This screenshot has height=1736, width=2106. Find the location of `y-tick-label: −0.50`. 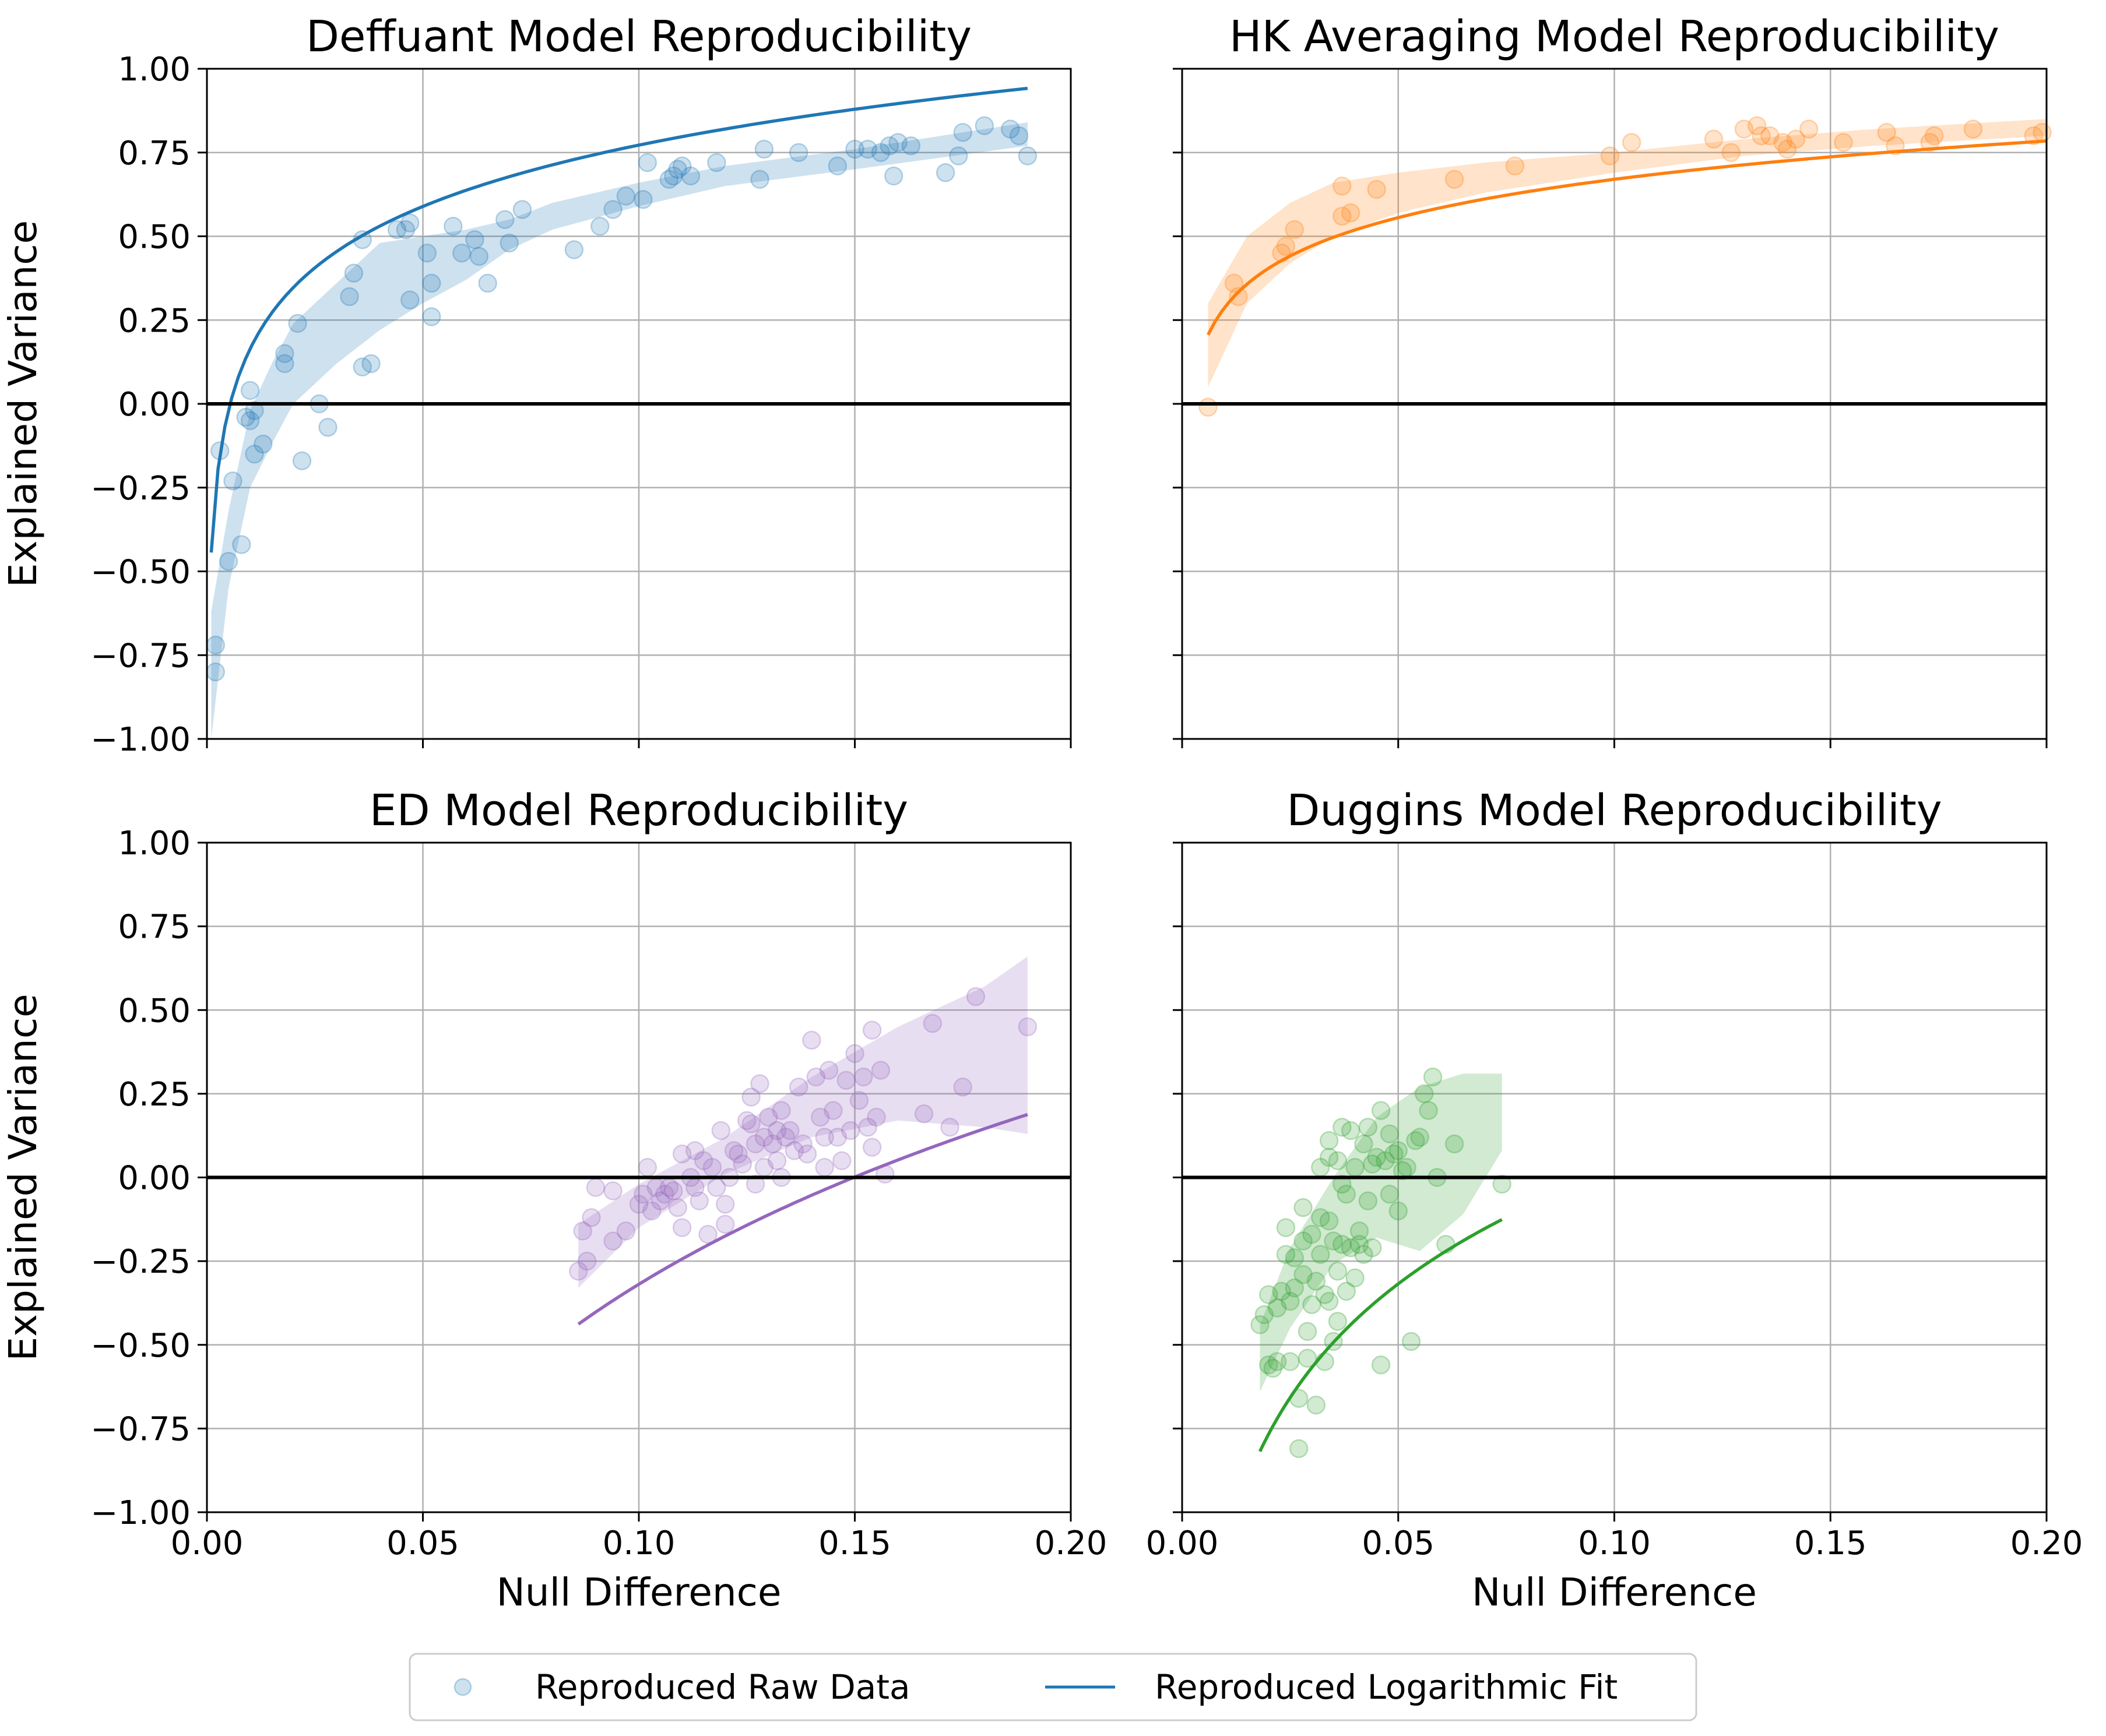

y-tick-label: −0.50 is located at coordinates (140, 1346).